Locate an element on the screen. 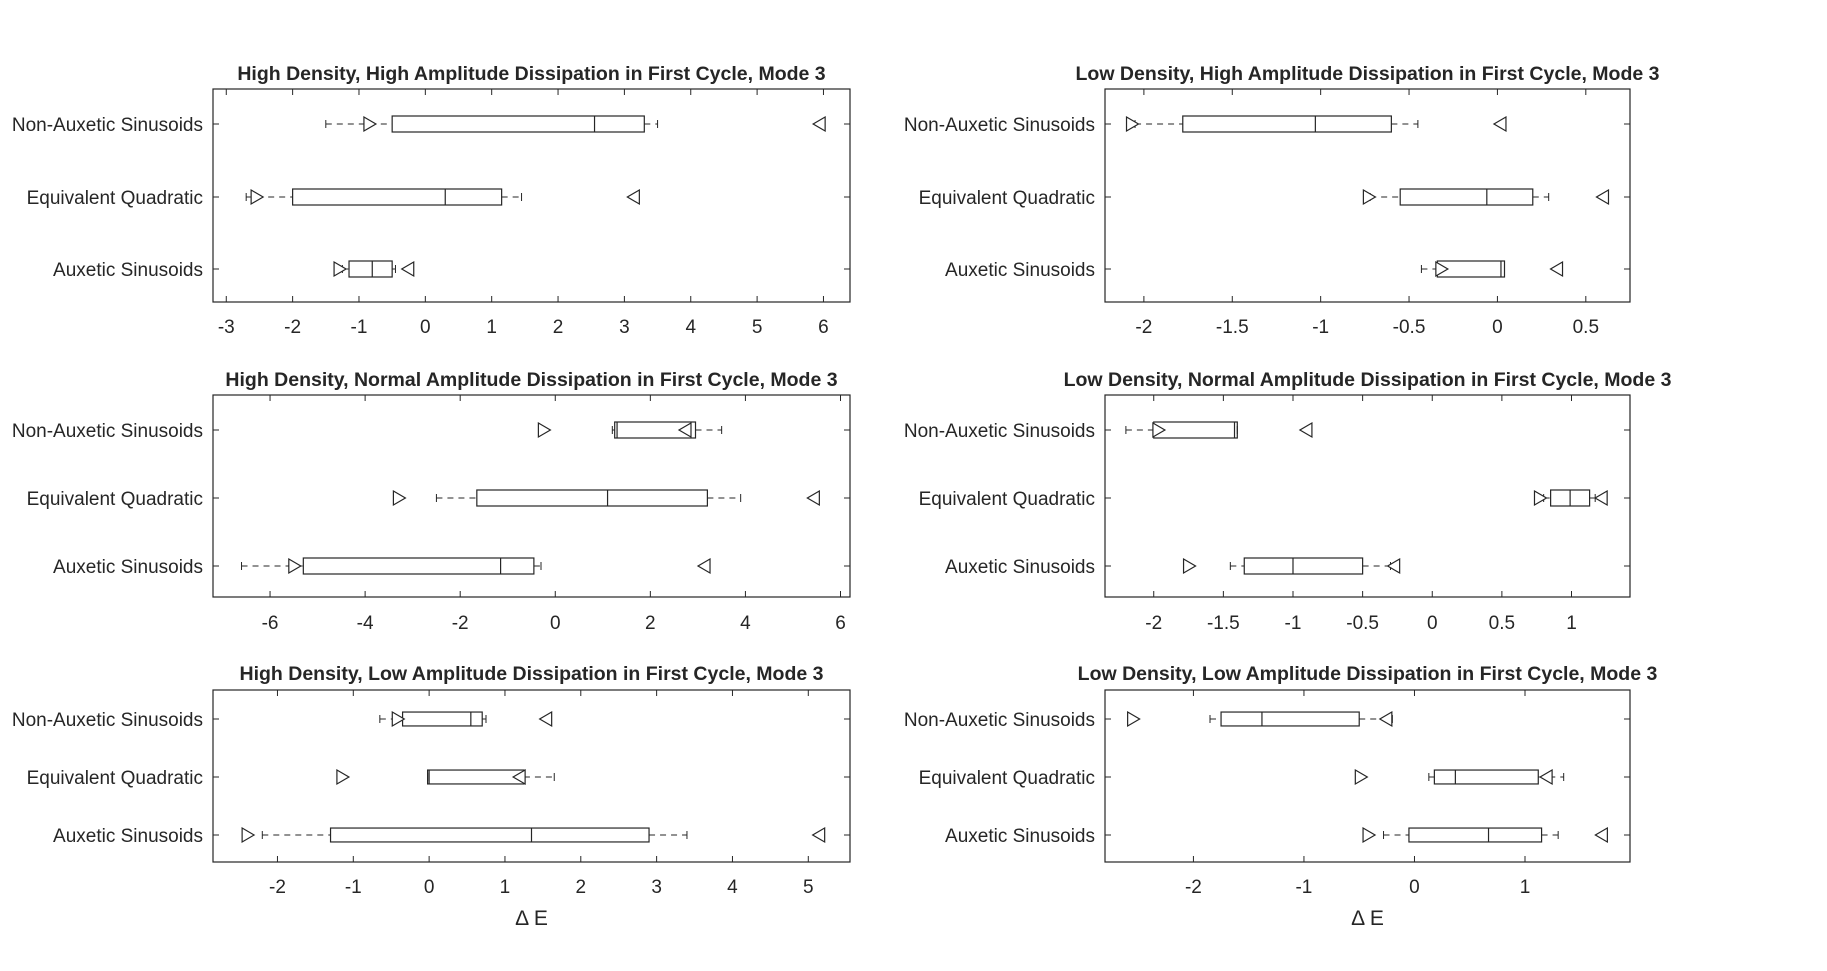 This screenshot has width=1827, height=971. x-tick-label: -3 is located at coordinates (226, 327).